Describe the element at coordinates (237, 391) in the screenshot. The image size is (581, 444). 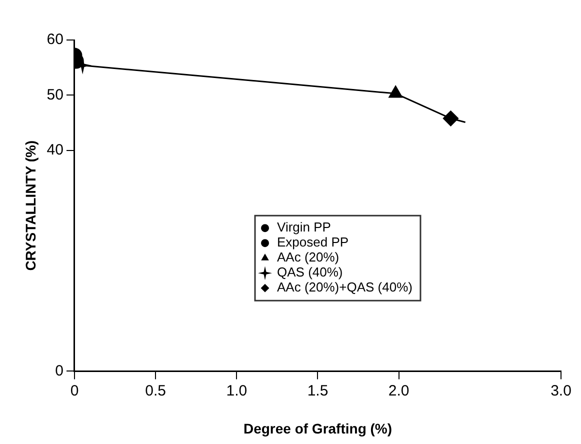
I see `x-tick-label: 1.0` at that location.